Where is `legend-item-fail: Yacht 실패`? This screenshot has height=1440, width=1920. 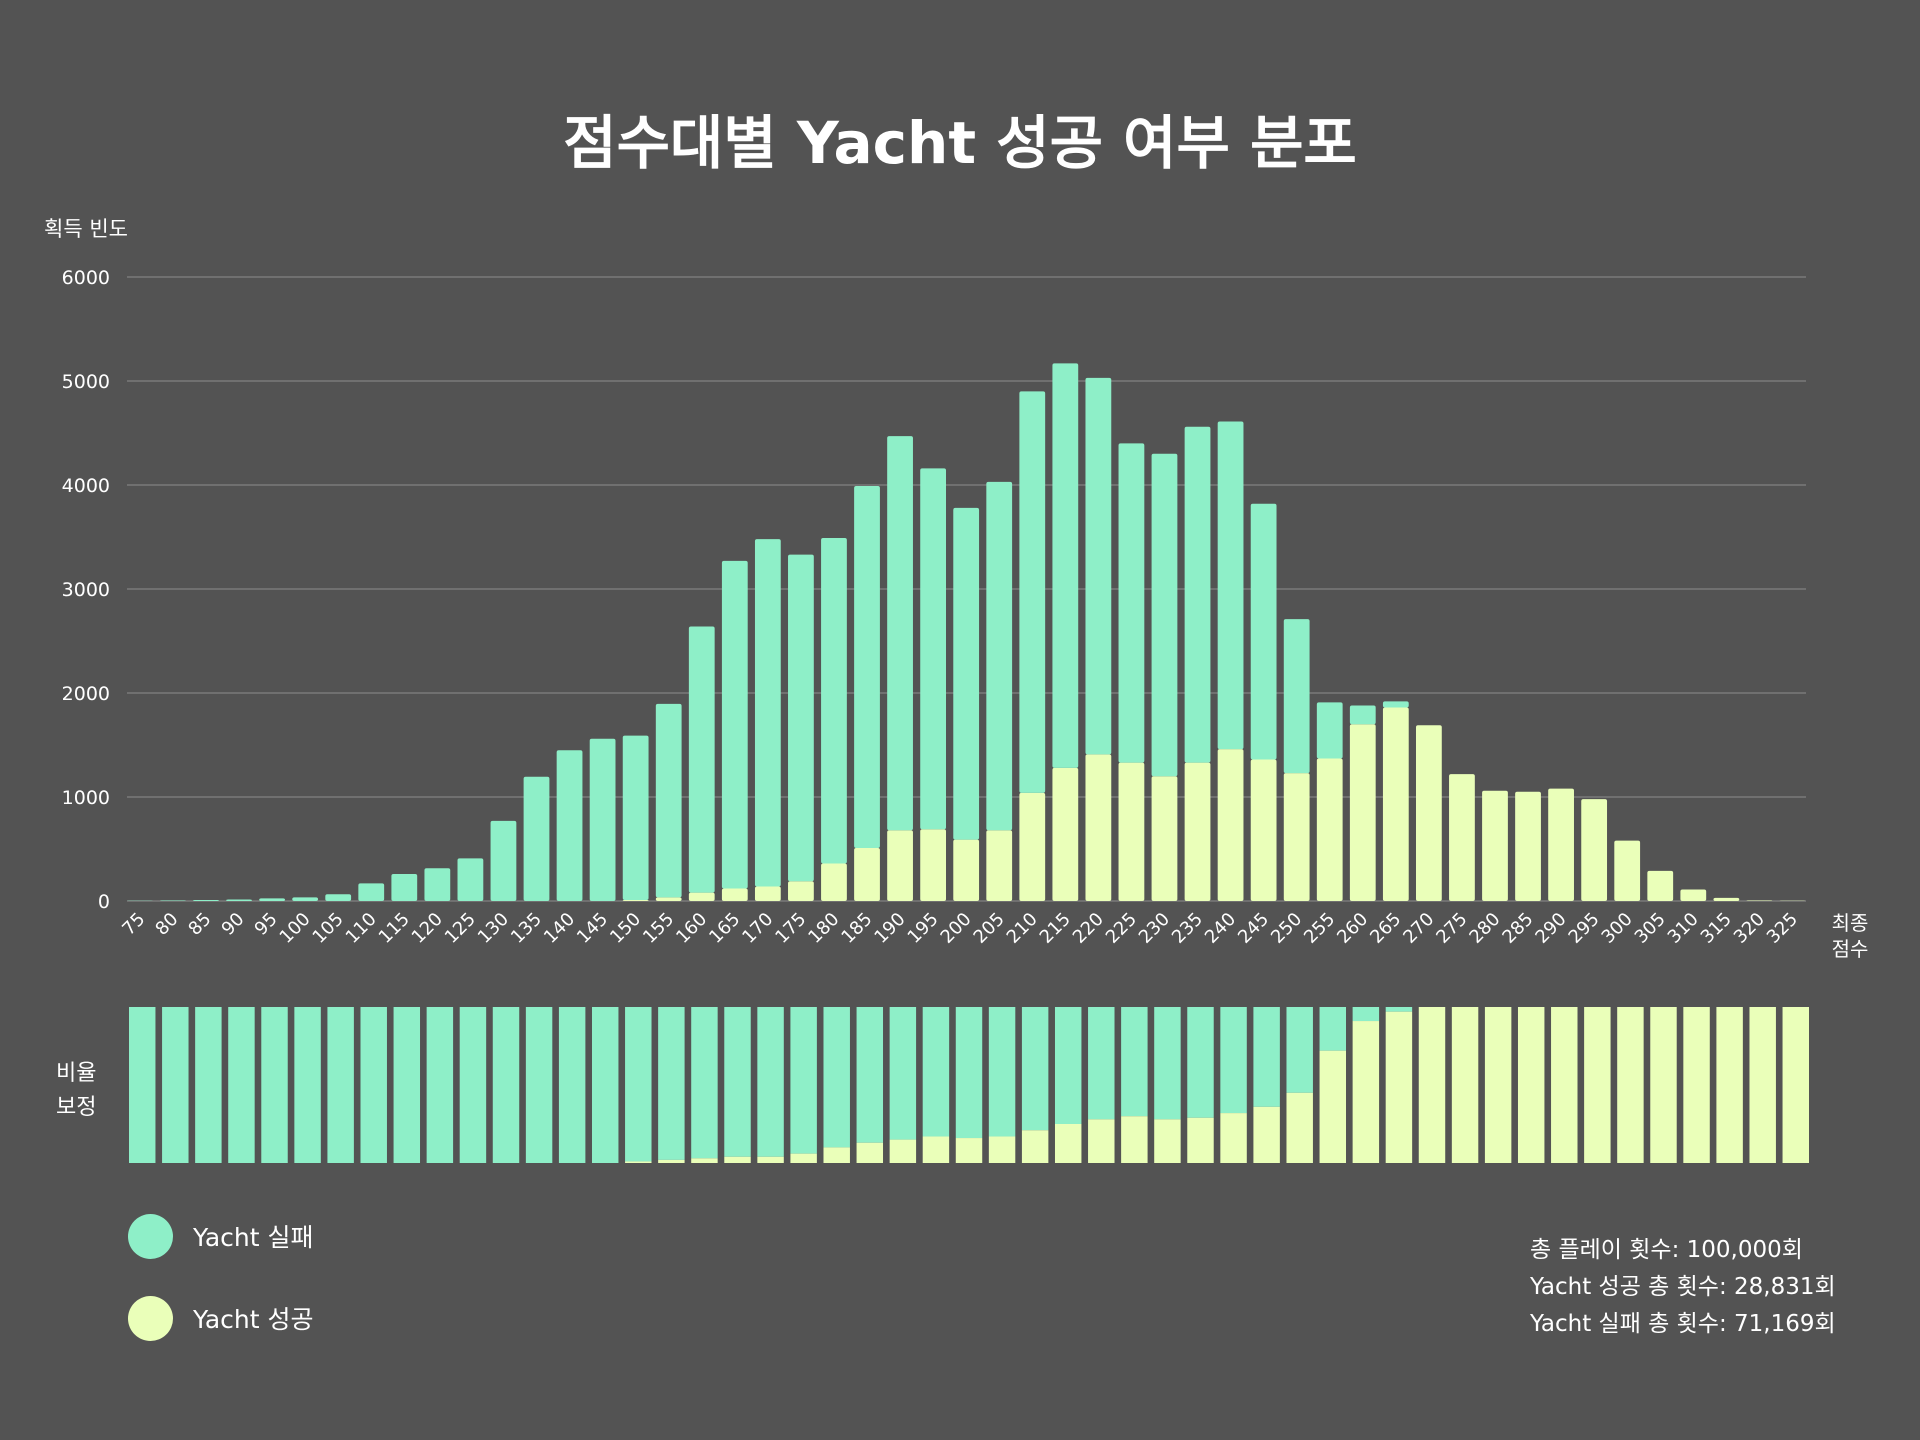
legend-item-fail: Yacht 실패 is located at coordinates (221, 1236).